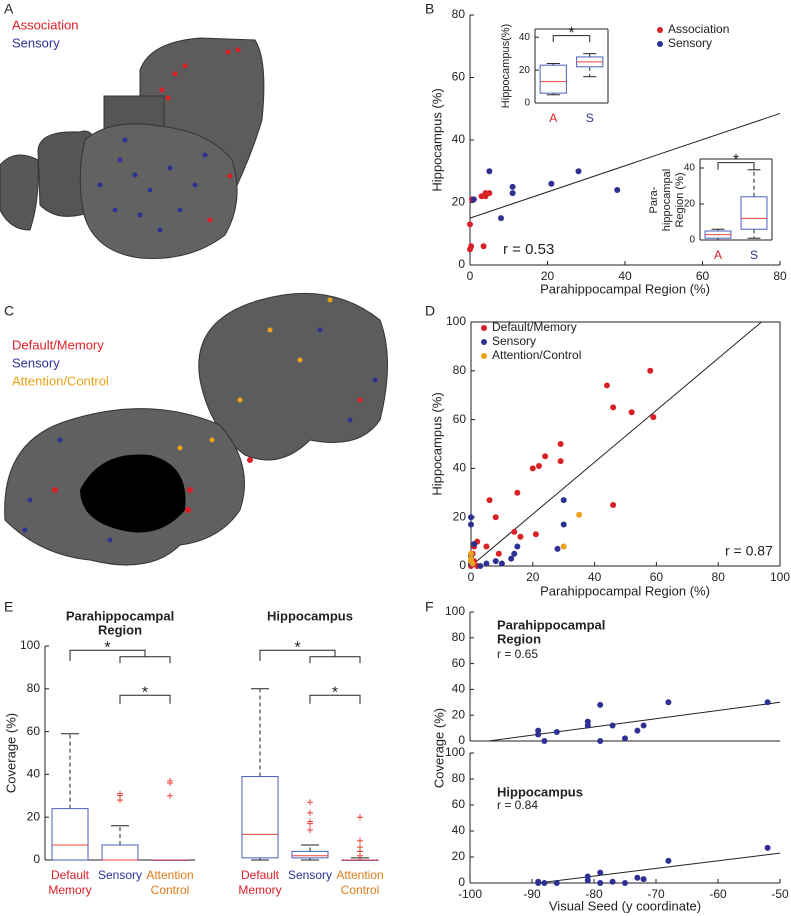 This screenshot has width=791, height=916. I want to click on x-tick-label: 60, so click(657, 577).